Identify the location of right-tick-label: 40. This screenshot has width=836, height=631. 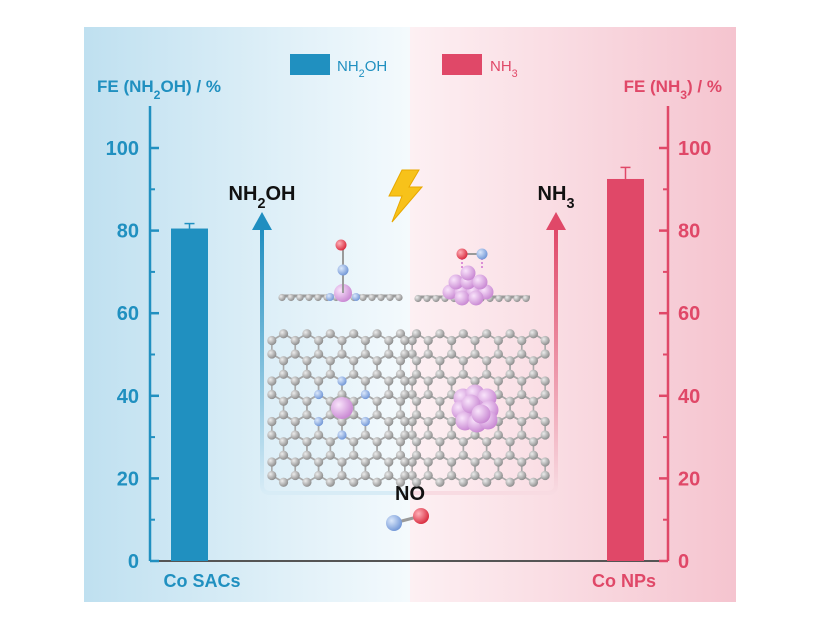
(689, 397).